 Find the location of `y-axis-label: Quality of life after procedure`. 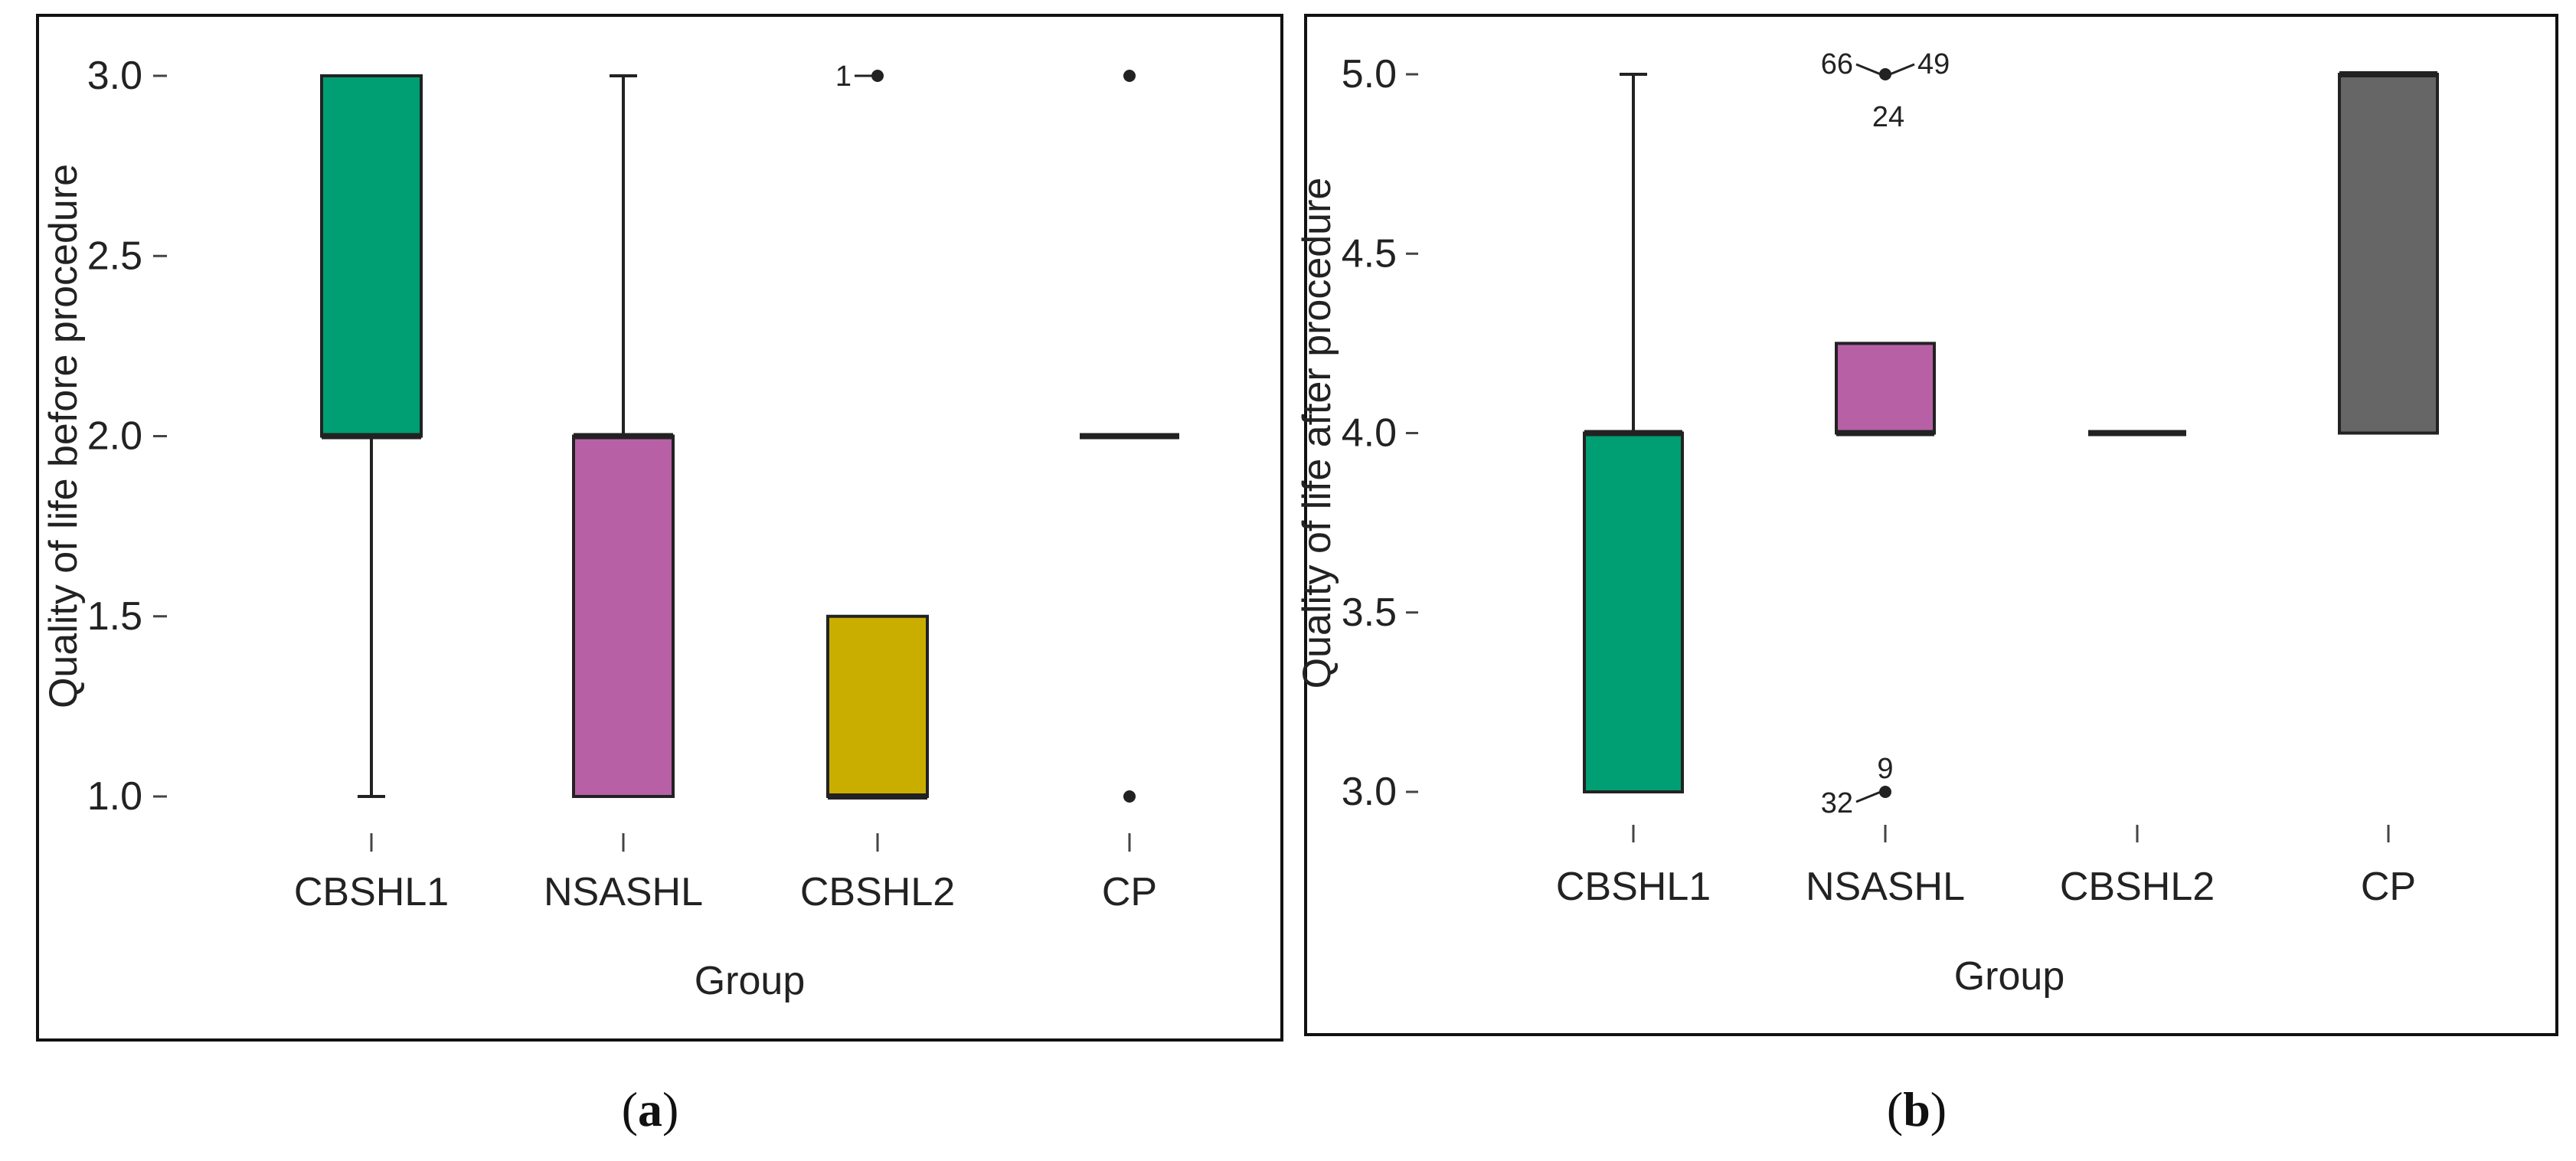

y-axis-label: Quality of life after procedure is located at coordinates (1317, 433).